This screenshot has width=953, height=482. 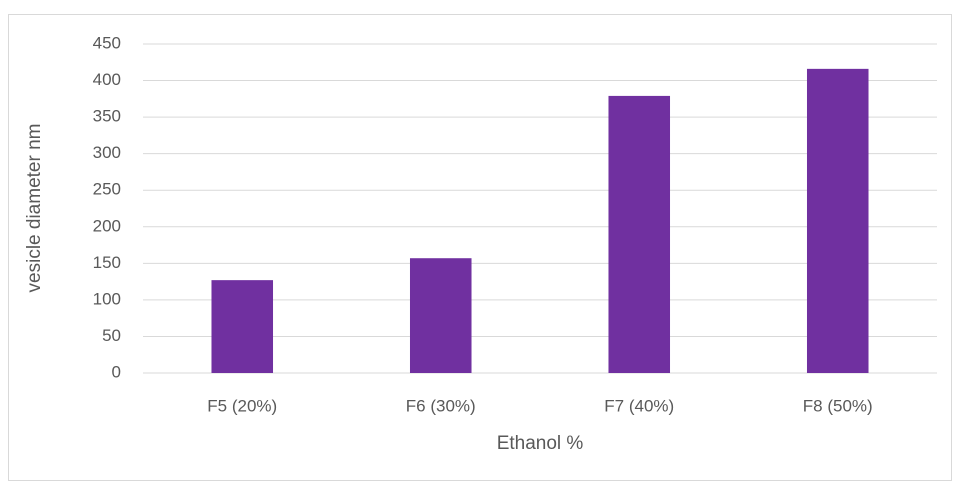 I want to click on y-tick-label: 50, so click(x=111, y=335).